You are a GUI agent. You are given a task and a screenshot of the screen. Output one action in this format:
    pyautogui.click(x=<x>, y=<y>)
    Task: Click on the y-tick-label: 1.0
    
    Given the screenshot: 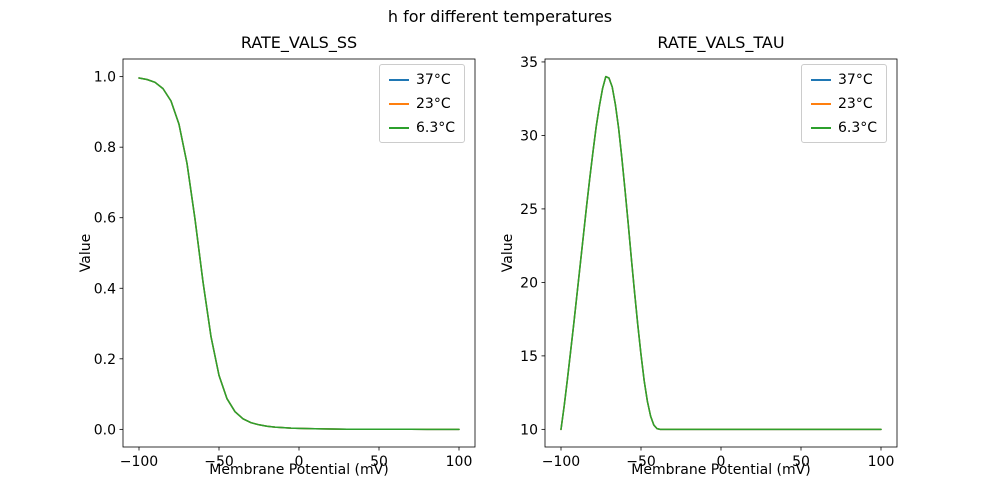 What is the action you would take?
    pyautogui.click(x=105, y=78)
    